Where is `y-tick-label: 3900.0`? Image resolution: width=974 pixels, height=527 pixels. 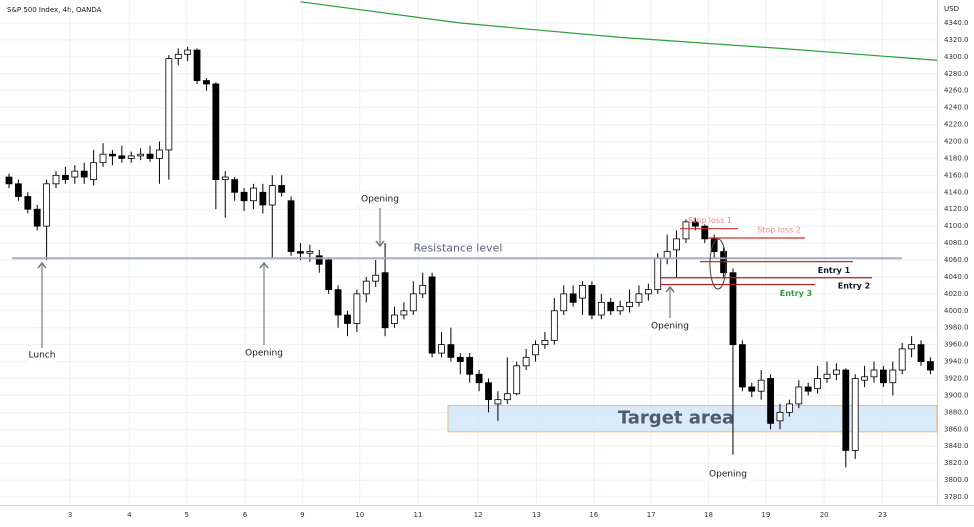 y-tick-label: 3900.0 is located at coordinates (956, 395).